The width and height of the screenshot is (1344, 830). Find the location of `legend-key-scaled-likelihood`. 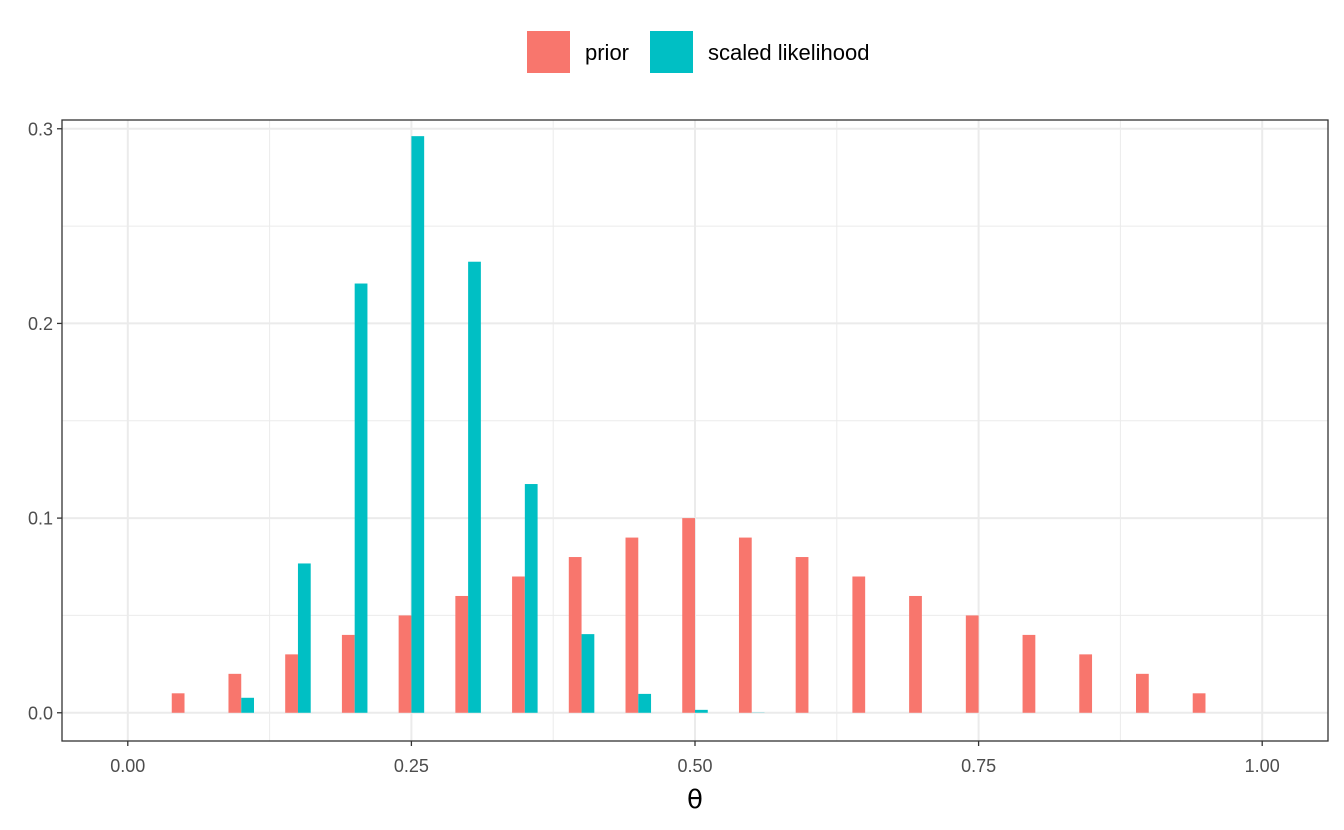

legend-key-scaled-likelihood is located at coordinates (671, 52).